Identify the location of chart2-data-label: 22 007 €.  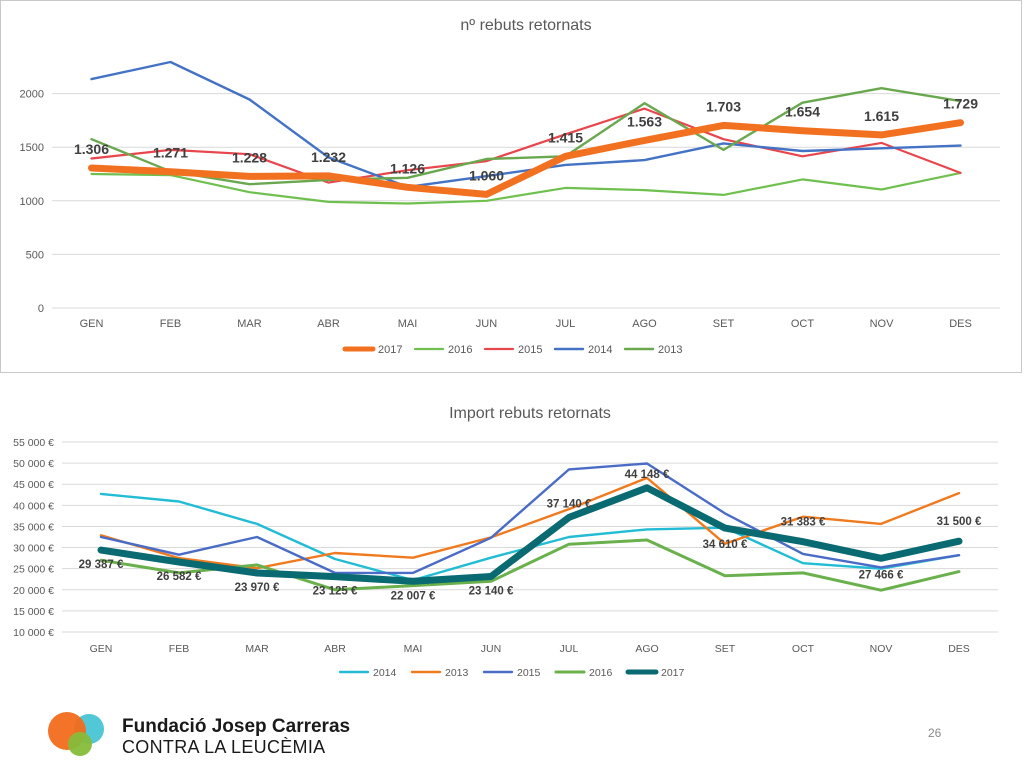
(413, 596).